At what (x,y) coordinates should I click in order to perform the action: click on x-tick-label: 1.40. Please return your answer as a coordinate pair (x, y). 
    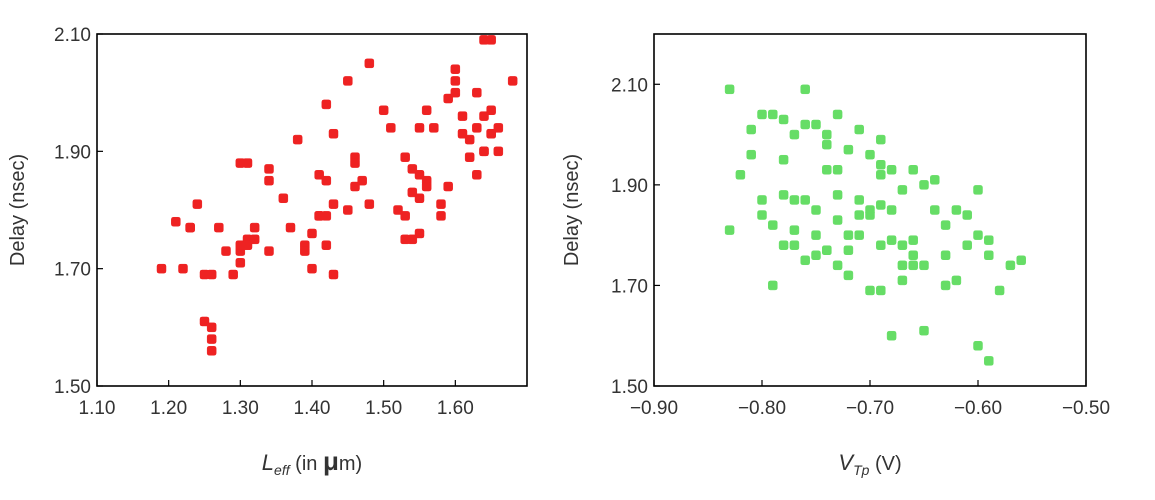
    Looking at the image, I should click on (312, 408).